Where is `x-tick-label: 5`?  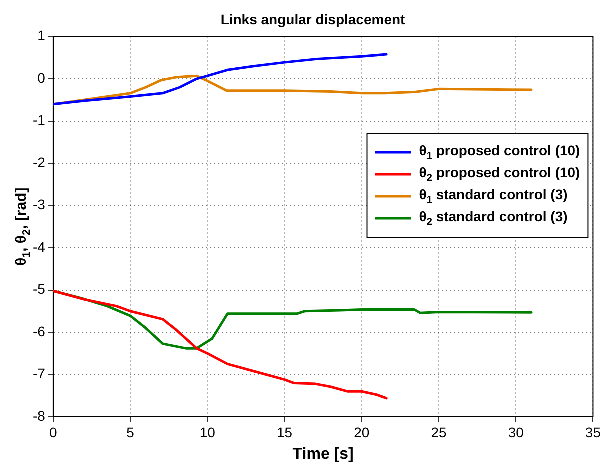 x-tick-label: 5 is located at coordinates (130, 432).